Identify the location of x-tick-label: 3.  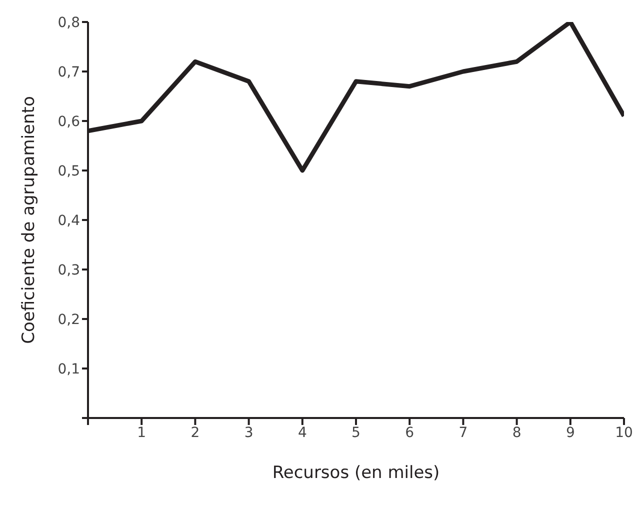
(249, 432).